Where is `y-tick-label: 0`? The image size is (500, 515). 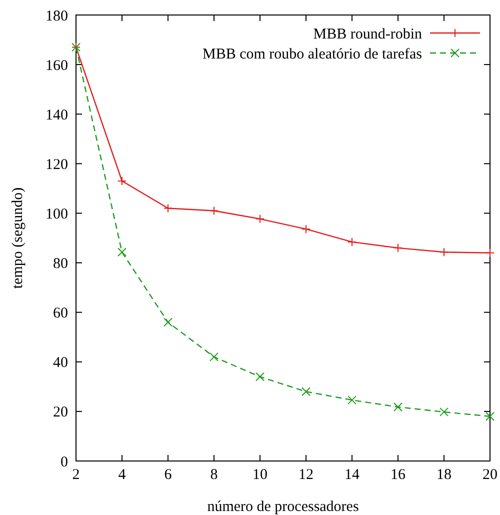 y-tick-label: 0 is located at coordinates (64, 462).